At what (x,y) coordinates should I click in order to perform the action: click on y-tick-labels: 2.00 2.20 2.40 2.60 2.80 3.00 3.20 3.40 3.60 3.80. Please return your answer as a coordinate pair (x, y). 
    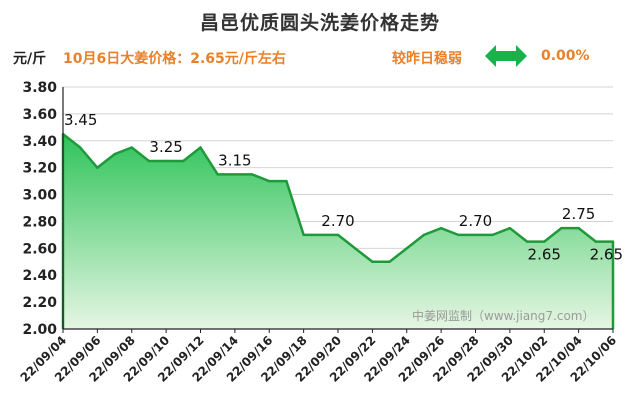
    Looking at the image, I should click on (39, 209).